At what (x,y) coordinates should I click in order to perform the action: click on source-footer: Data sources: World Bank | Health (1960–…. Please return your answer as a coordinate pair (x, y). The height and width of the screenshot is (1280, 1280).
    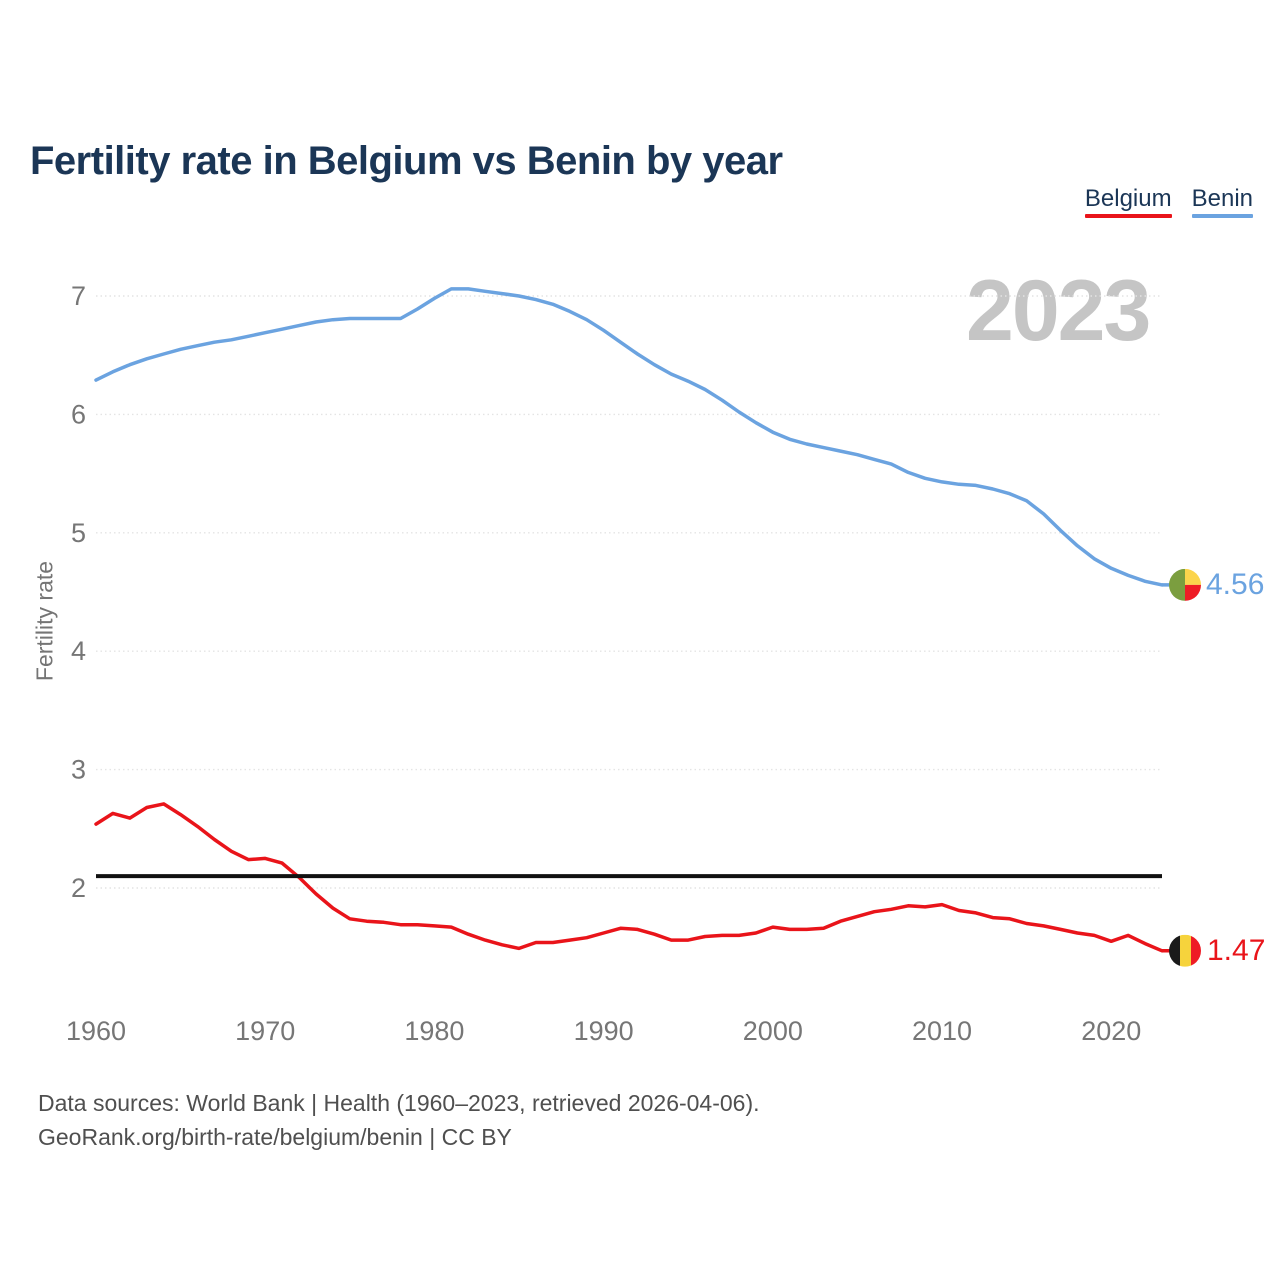
    Looking at the image, I should click on (399, 1120).